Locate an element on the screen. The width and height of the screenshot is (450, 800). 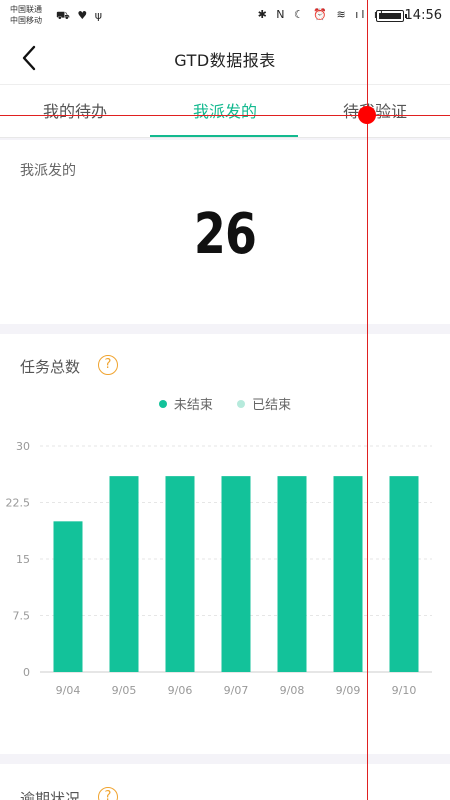
clock: 14:56 is located at coordinates (423, 15).